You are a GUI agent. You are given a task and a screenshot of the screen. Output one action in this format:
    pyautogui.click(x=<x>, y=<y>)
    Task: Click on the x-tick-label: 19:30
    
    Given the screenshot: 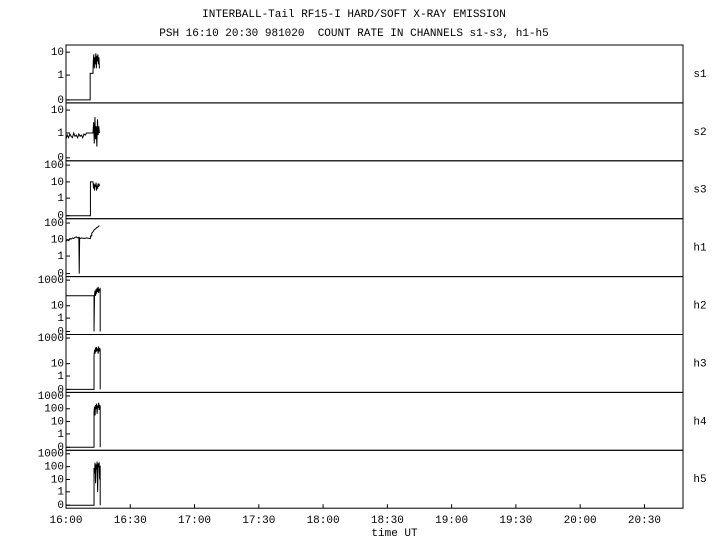 What is the action you would take?
    pyautogui.click(x=515, y=521)
    